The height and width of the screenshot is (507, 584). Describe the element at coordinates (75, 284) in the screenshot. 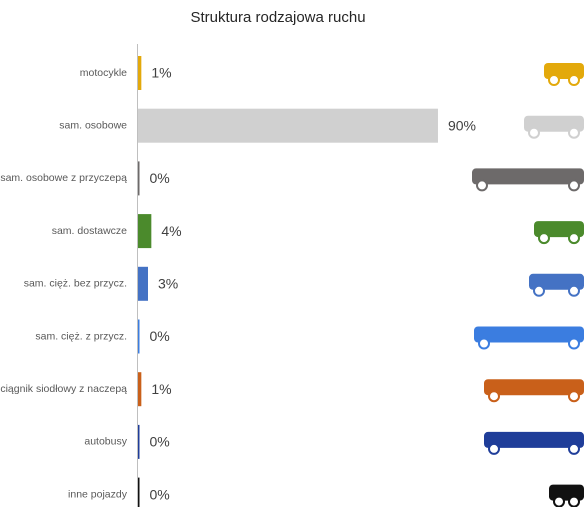

I see `category-label: sam. cięż. bez przycz.` at that location.